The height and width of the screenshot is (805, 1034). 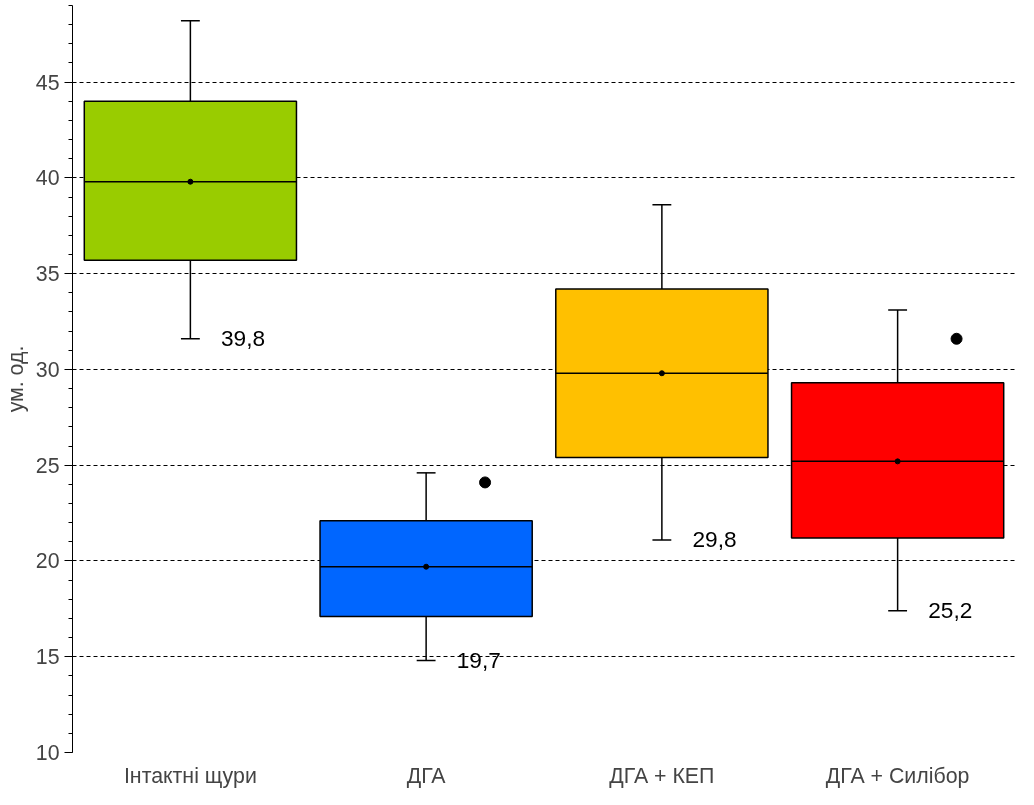 What do you see at coordinates (15, 379) in the screenshot?
I see `y-axis-title: ум. од.` at bounding box center [15, 379].